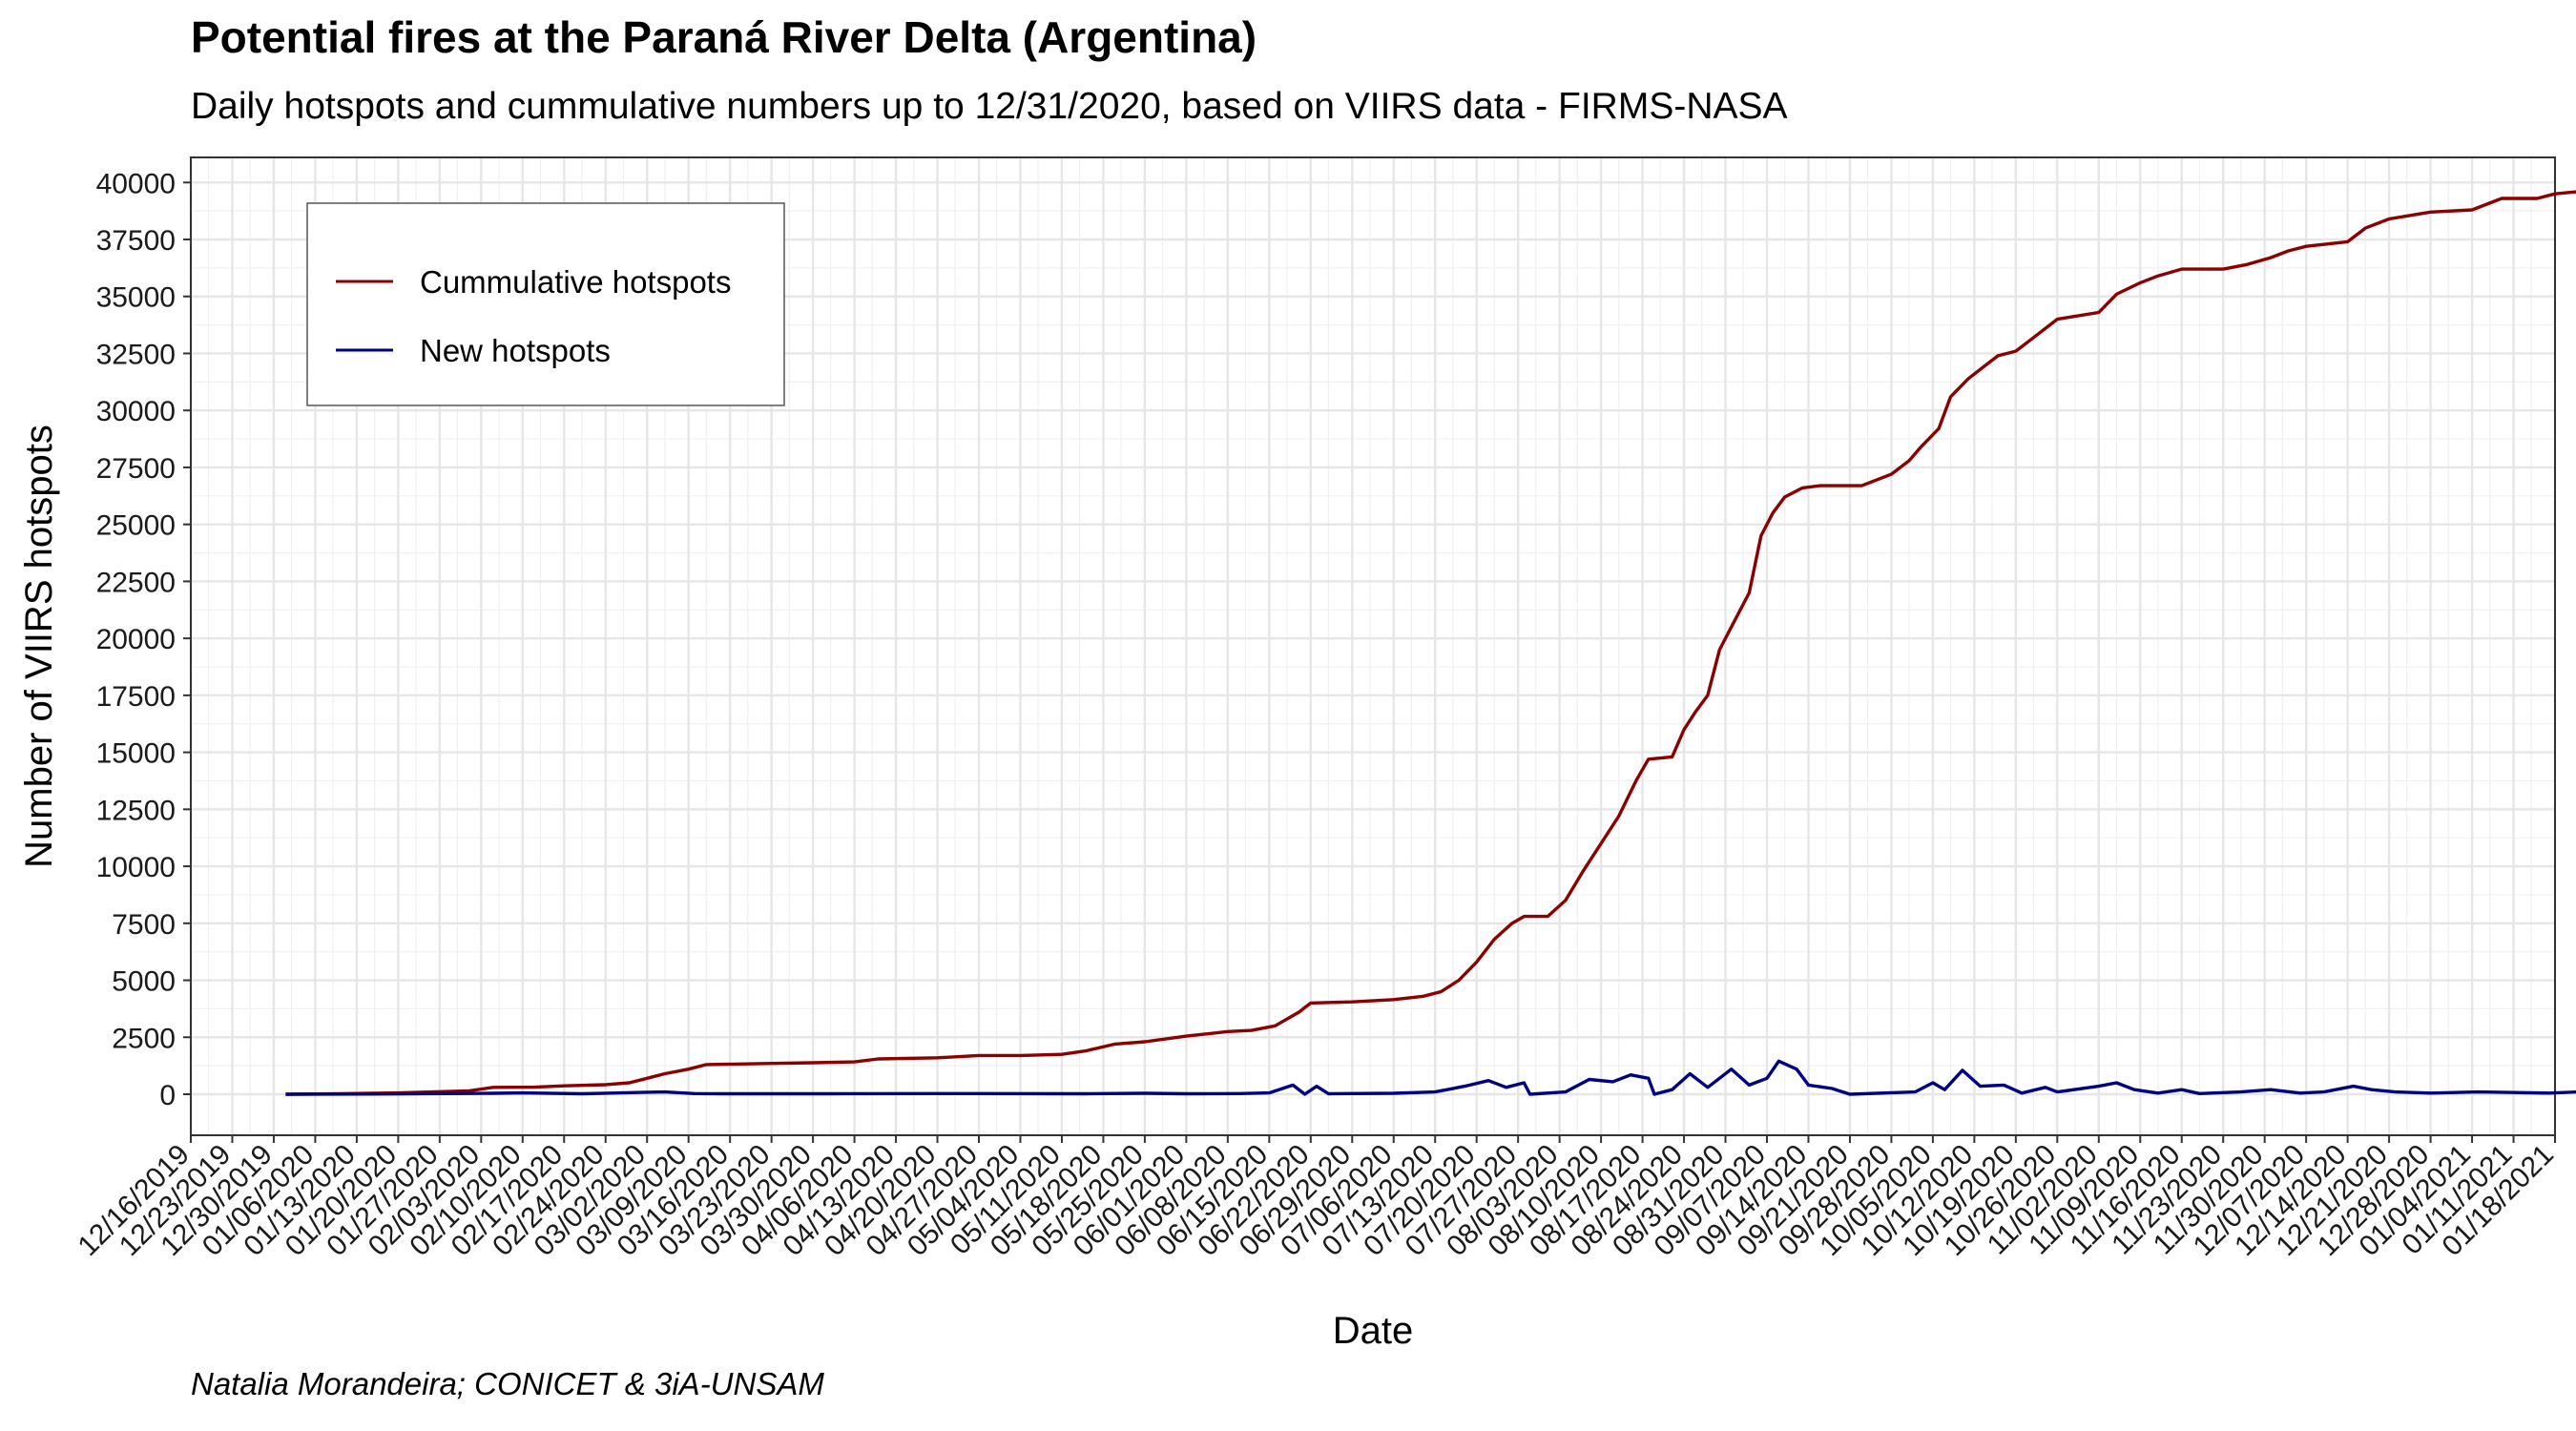  Describe the element at coordinates (39, 646) in the screenshot. I see `y-axis-title: Number of VIIRS hotspots` at that location.